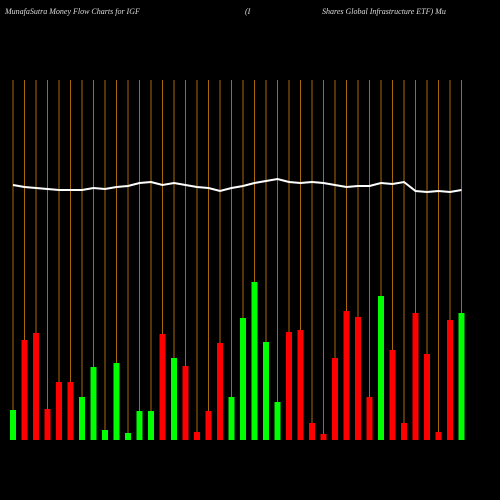 The image size is (500, 500). Describe the element at coordinates (384, 11) in the screenshot. I see `chart-title: Shares Global Infrastructure ETF) Mu` at that location.